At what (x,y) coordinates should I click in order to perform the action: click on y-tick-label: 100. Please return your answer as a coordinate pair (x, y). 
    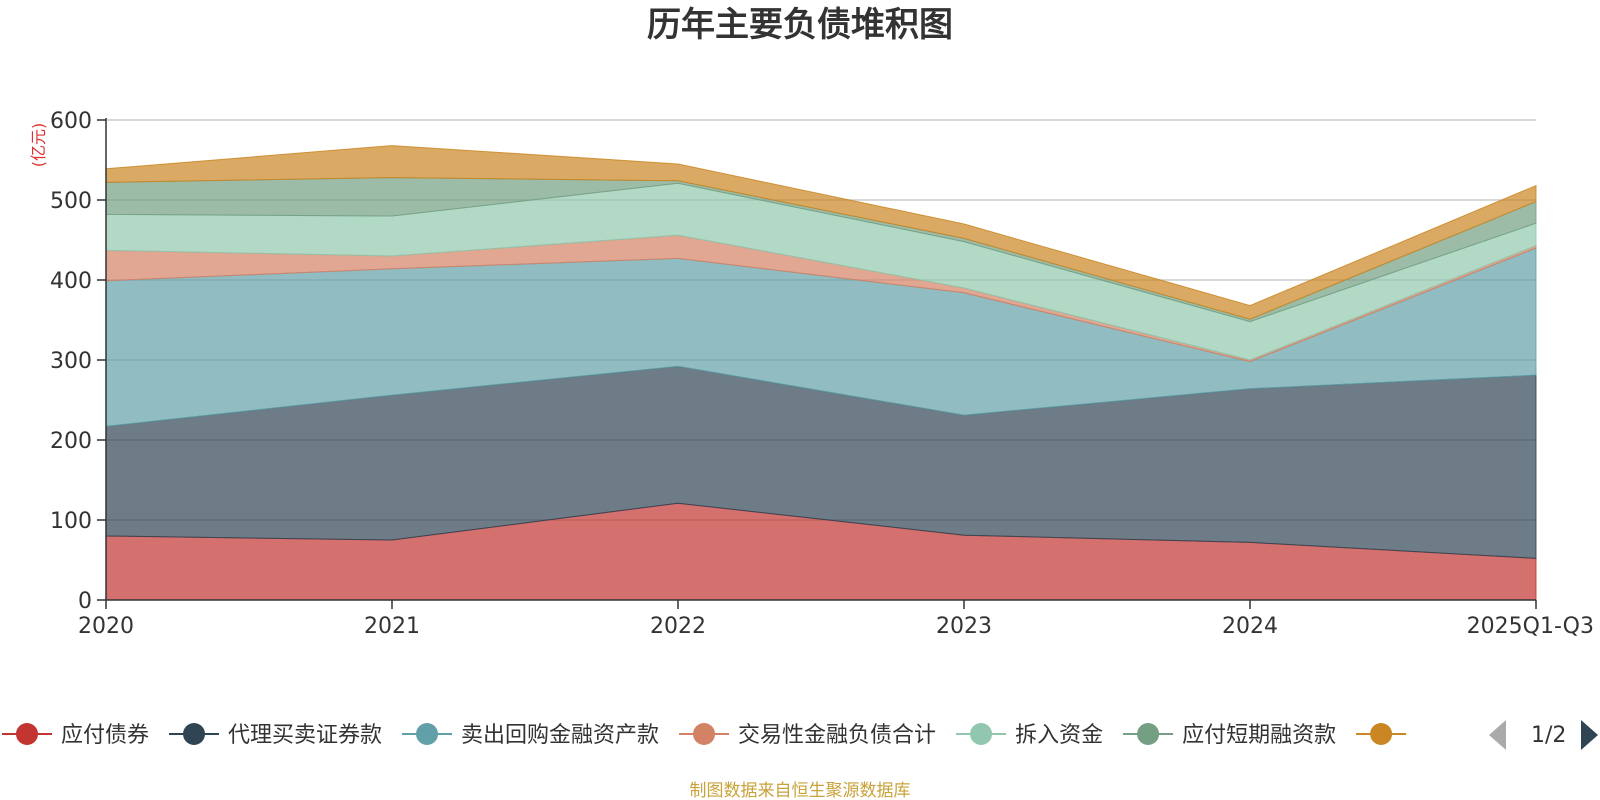
    Looking at the image, I should click on (71, 521).